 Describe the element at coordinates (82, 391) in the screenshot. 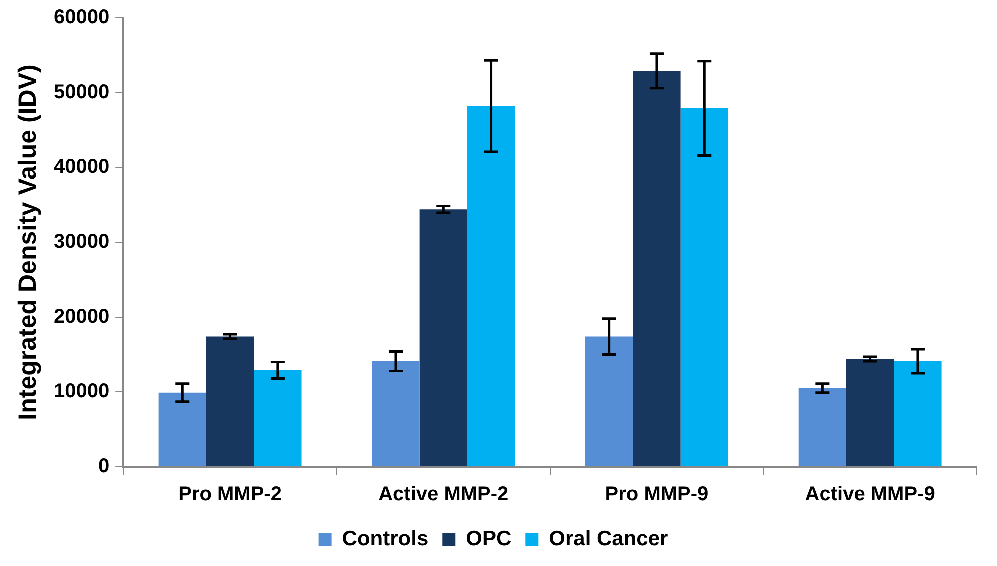

I see `y-tick-label: 10000` at that location.